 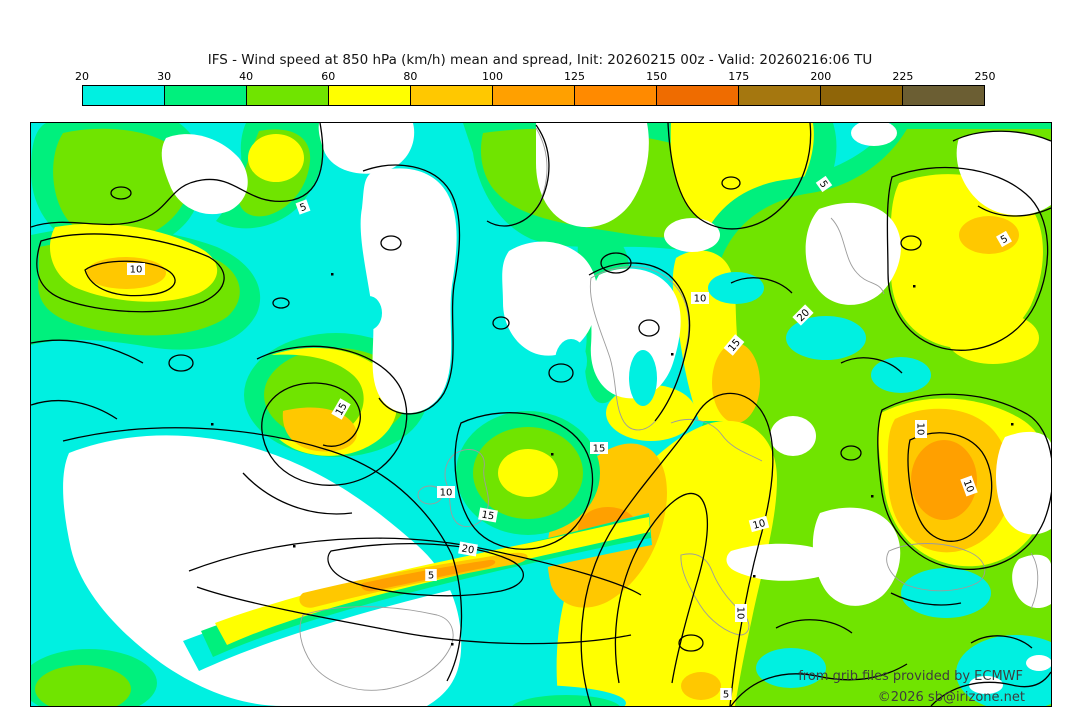 I want to click on map-shape: 20, so click(x=468, y=549).